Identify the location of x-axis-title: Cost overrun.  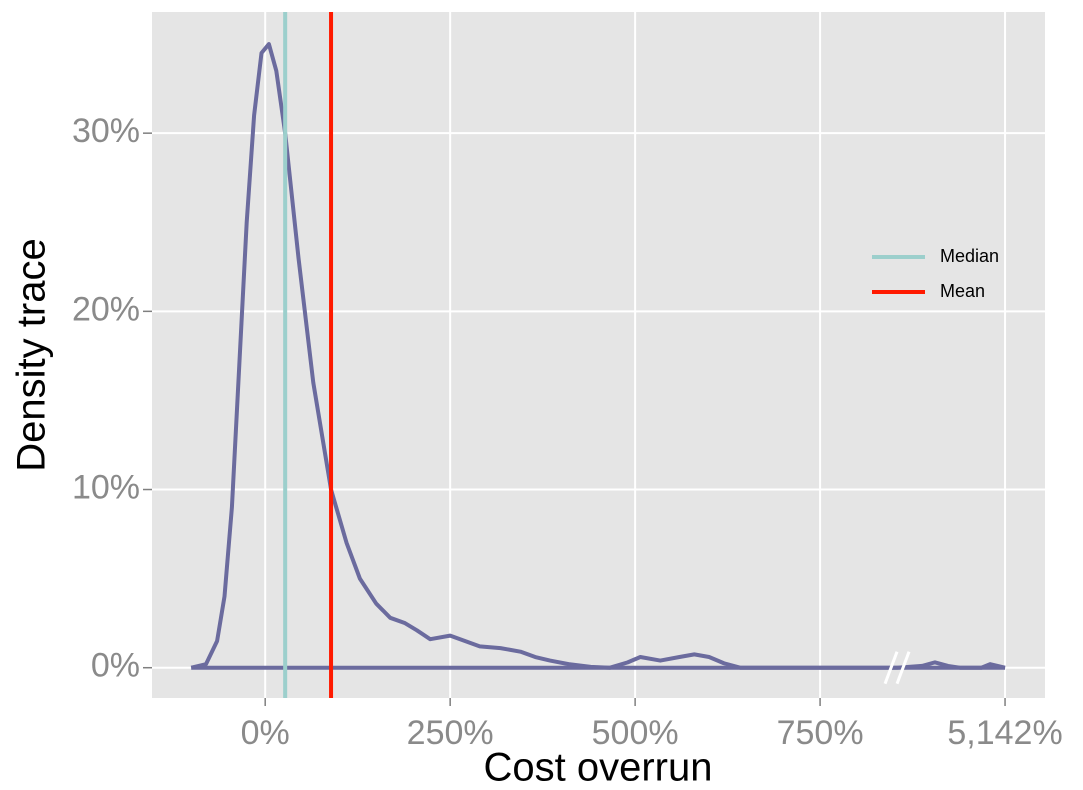
(598, 768).